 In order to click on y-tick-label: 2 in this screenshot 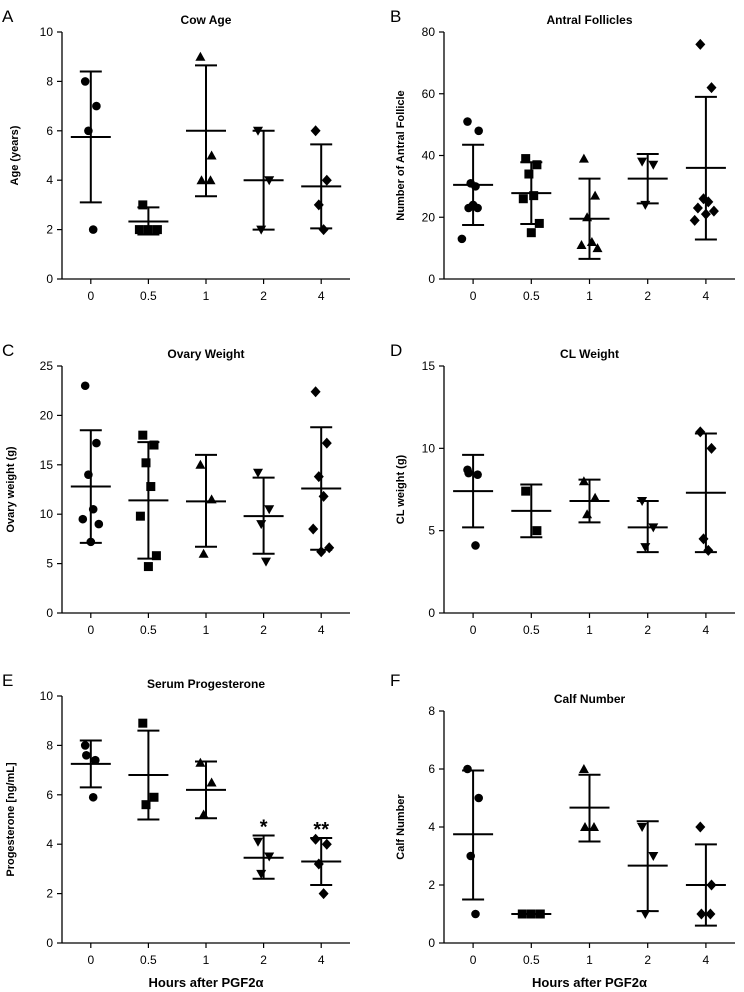, I will do `click(431, 885)`.